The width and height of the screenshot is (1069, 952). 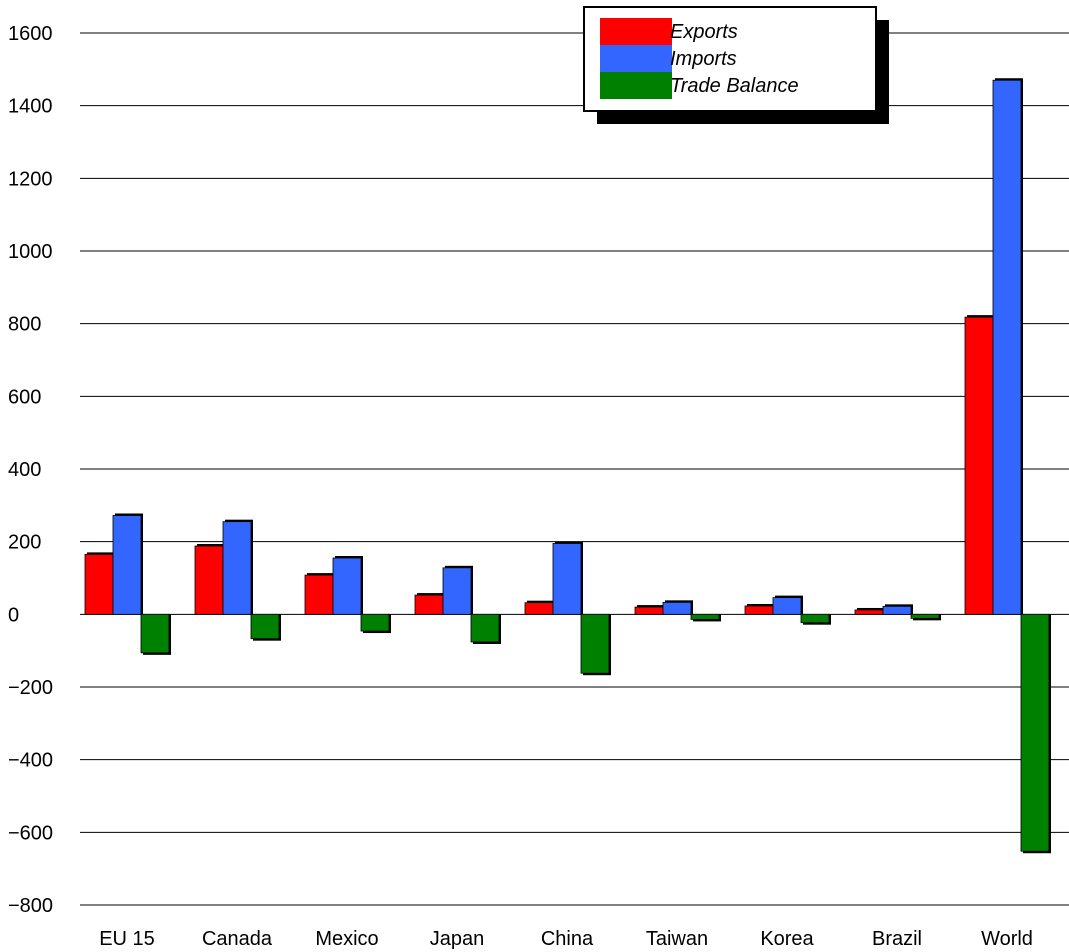 I want to click on y-tick-label: 0, so click(x=13, y=615).